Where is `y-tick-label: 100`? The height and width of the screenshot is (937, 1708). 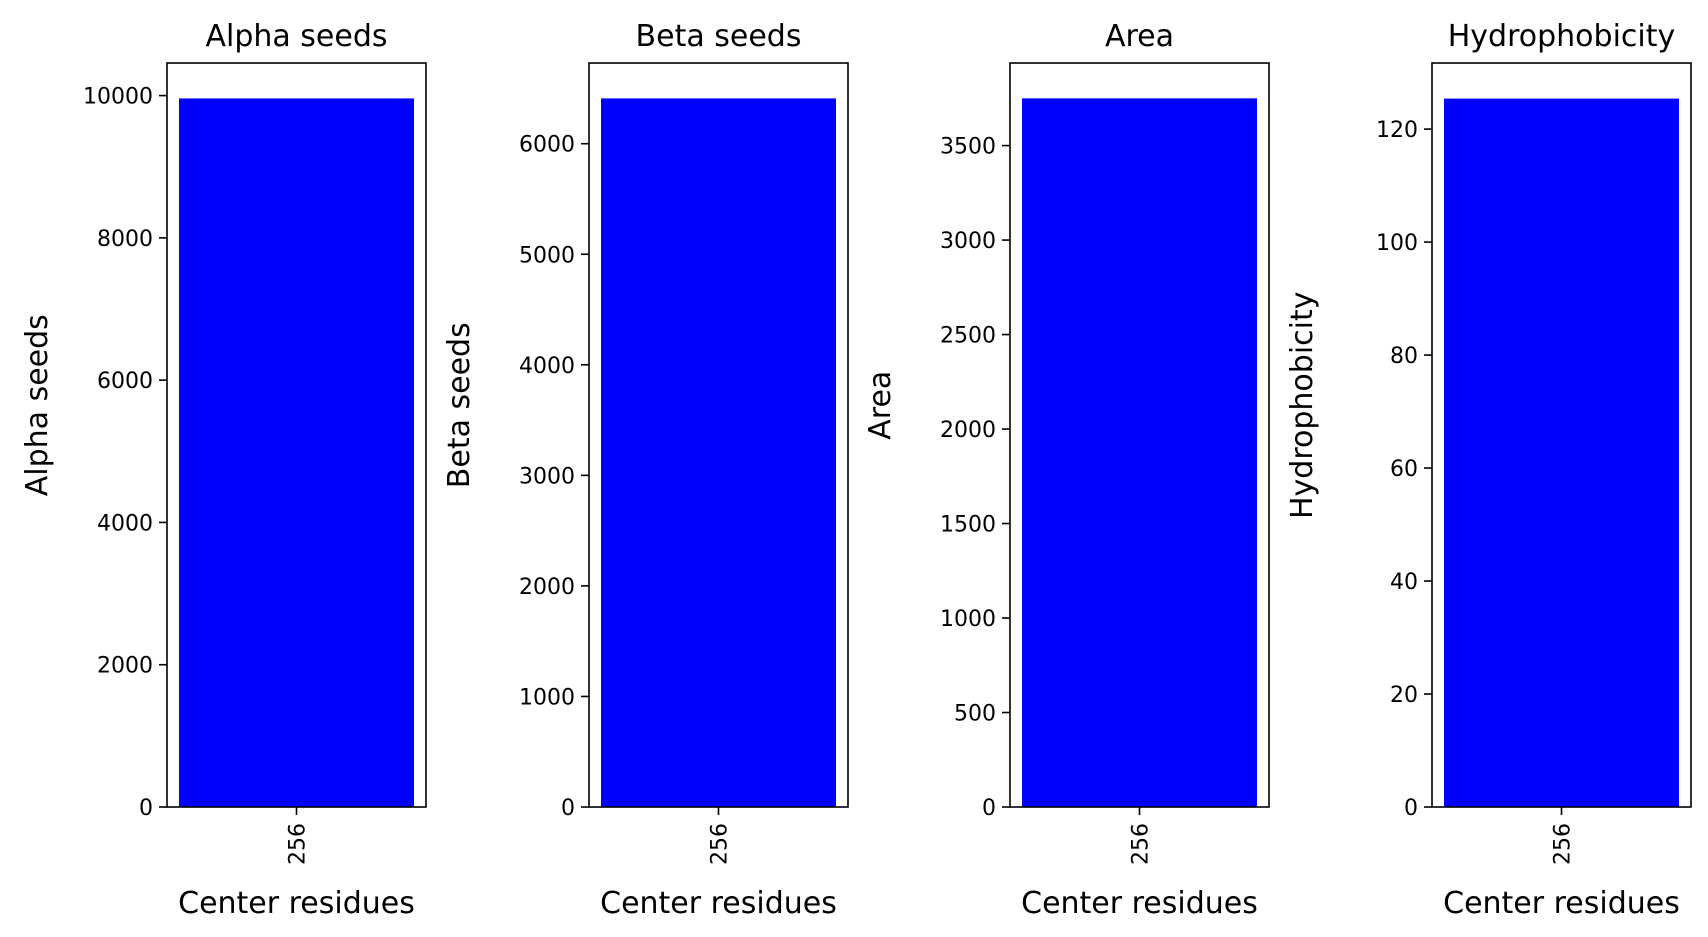
y-tick-label: 100 is located at coordinates (1397, 243).